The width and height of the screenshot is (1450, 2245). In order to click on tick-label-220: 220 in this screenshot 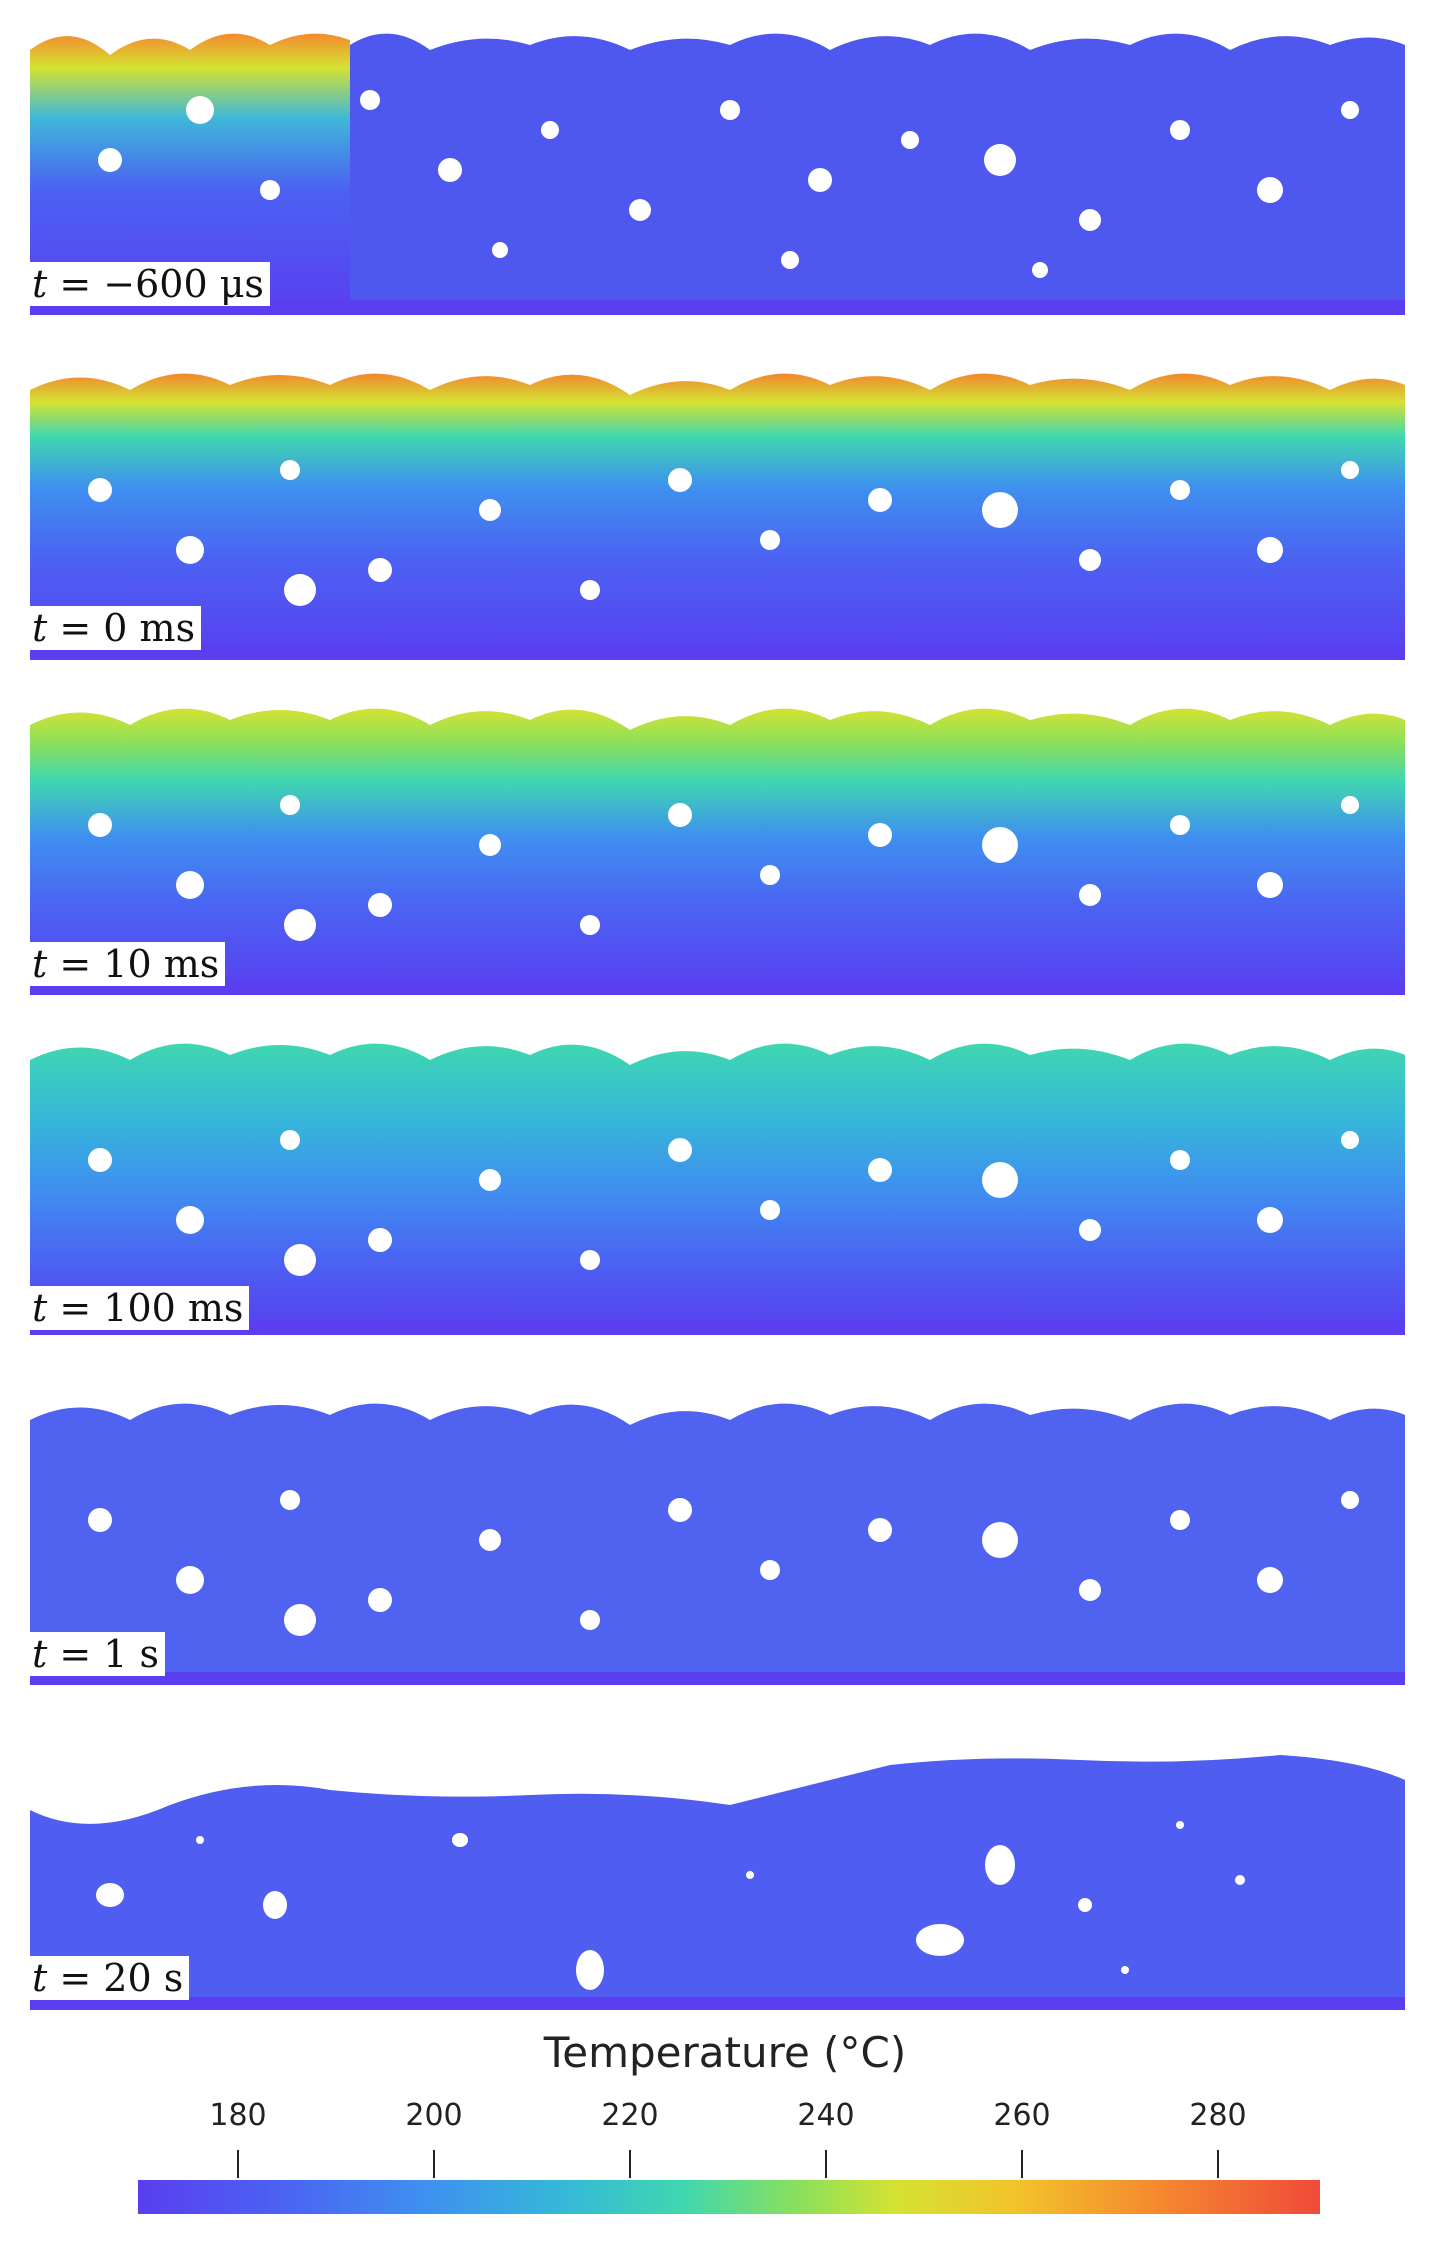, I will do `click(630, 2115)`.